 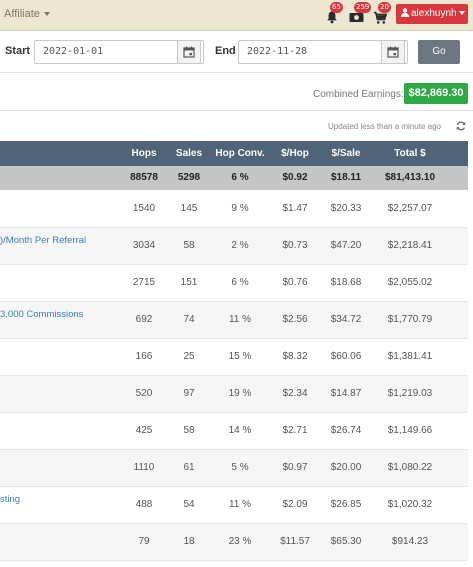 I want to click on start-label: Start, so click(x=18, y=51).